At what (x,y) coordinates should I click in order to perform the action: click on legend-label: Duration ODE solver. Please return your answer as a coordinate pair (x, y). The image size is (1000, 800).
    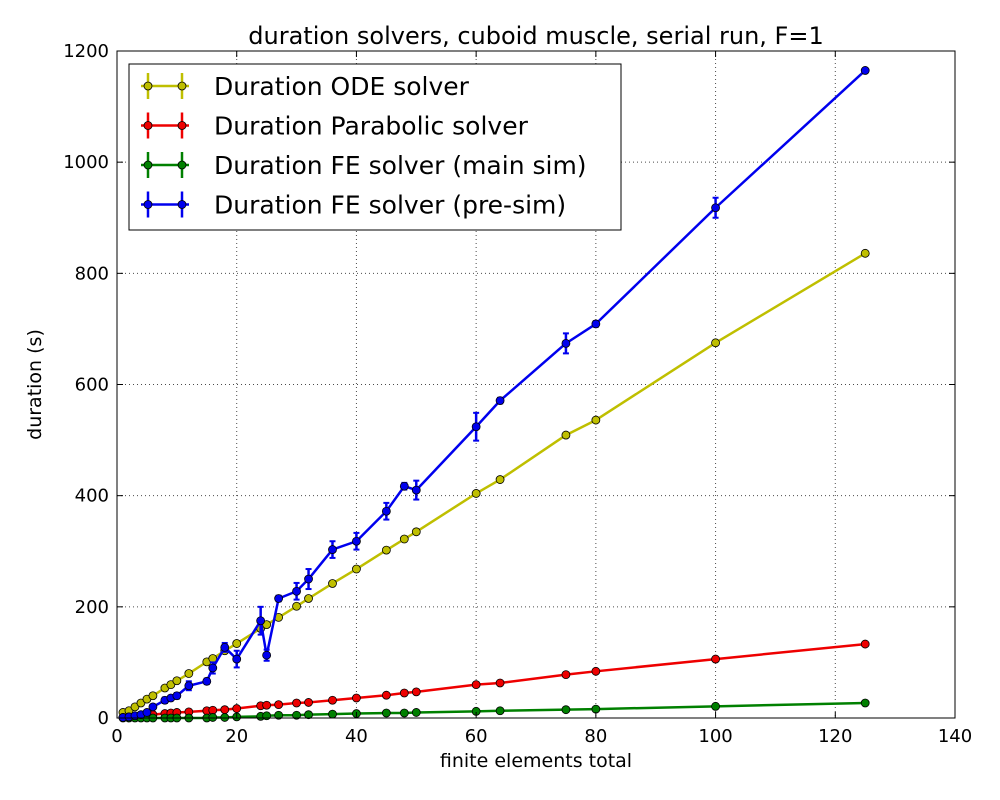
    Looking at the image, I should click on (342, 86).